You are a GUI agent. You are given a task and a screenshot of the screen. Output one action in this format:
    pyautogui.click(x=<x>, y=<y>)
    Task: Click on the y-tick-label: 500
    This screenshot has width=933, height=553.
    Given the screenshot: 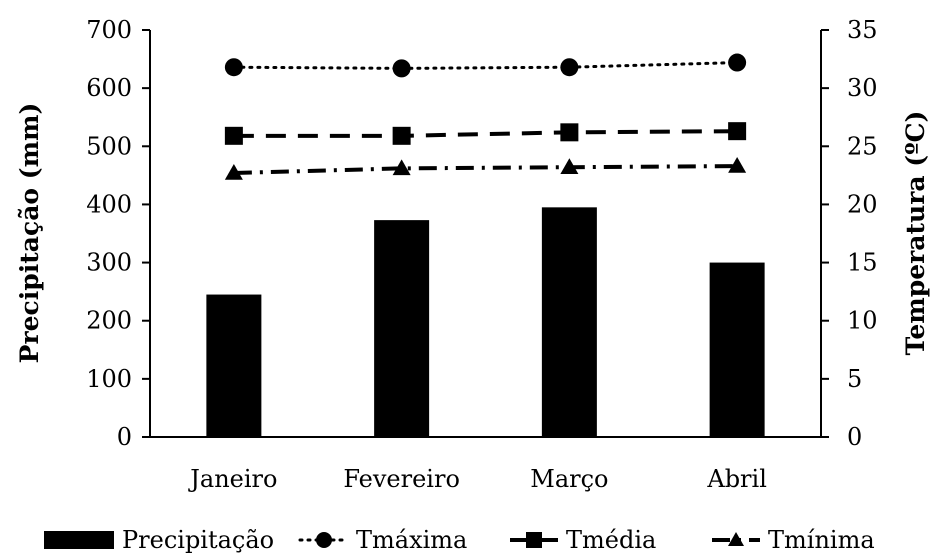 What is the action you would take?
    pyautogui.click(x=109, y=146)
    